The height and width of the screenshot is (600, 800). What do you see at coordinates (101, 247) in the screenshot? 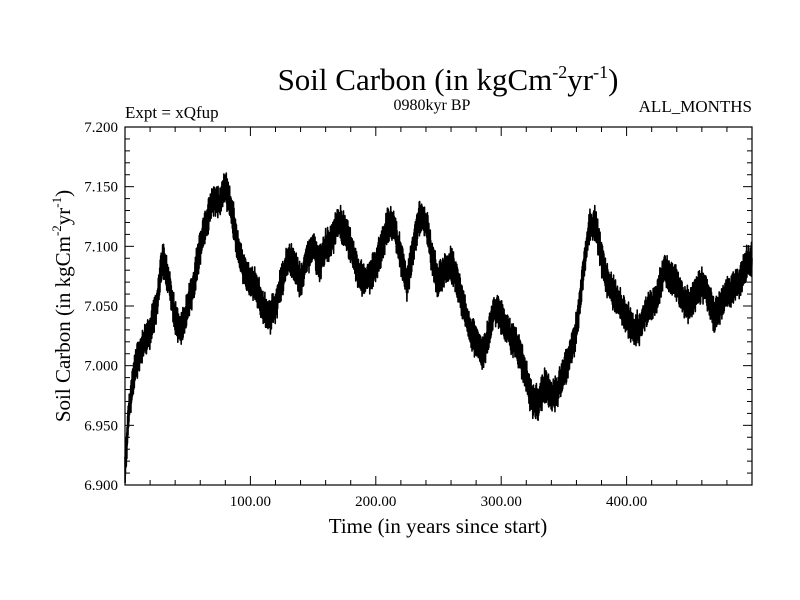
I see `y-tick-label: 7.100` at bounding box center [101, 247].